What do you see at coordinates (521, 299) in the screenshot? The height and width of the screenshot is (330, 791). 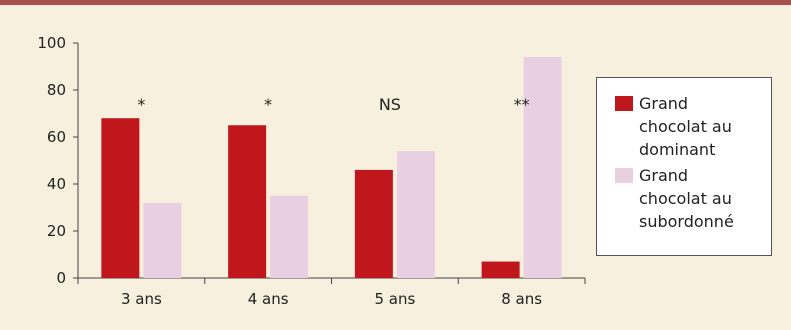 I see `x-tick-label: 8 ans` at bounding box center [521, 299].